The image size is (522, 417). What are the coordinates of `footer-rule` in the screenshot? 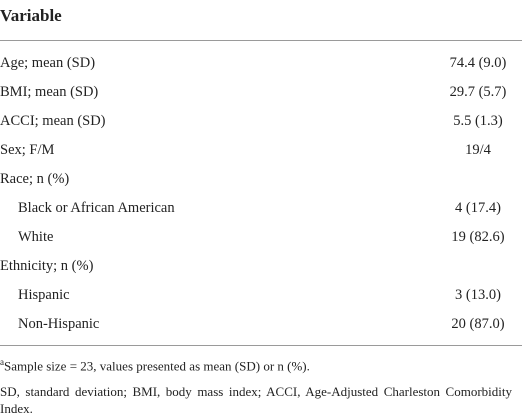 It's located at (261, 345).